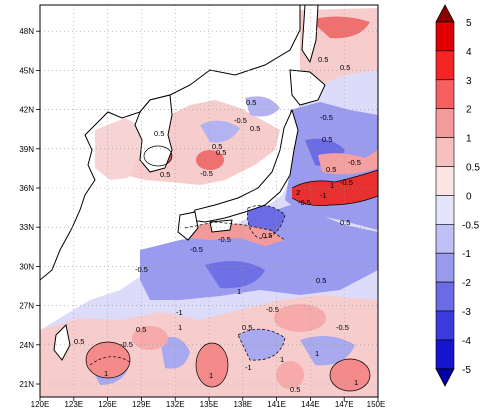 This screenshot has width=499, height=408. Describe the element at coordinates (307, 87) in the screenshot. I see `hokkaido` at that location.